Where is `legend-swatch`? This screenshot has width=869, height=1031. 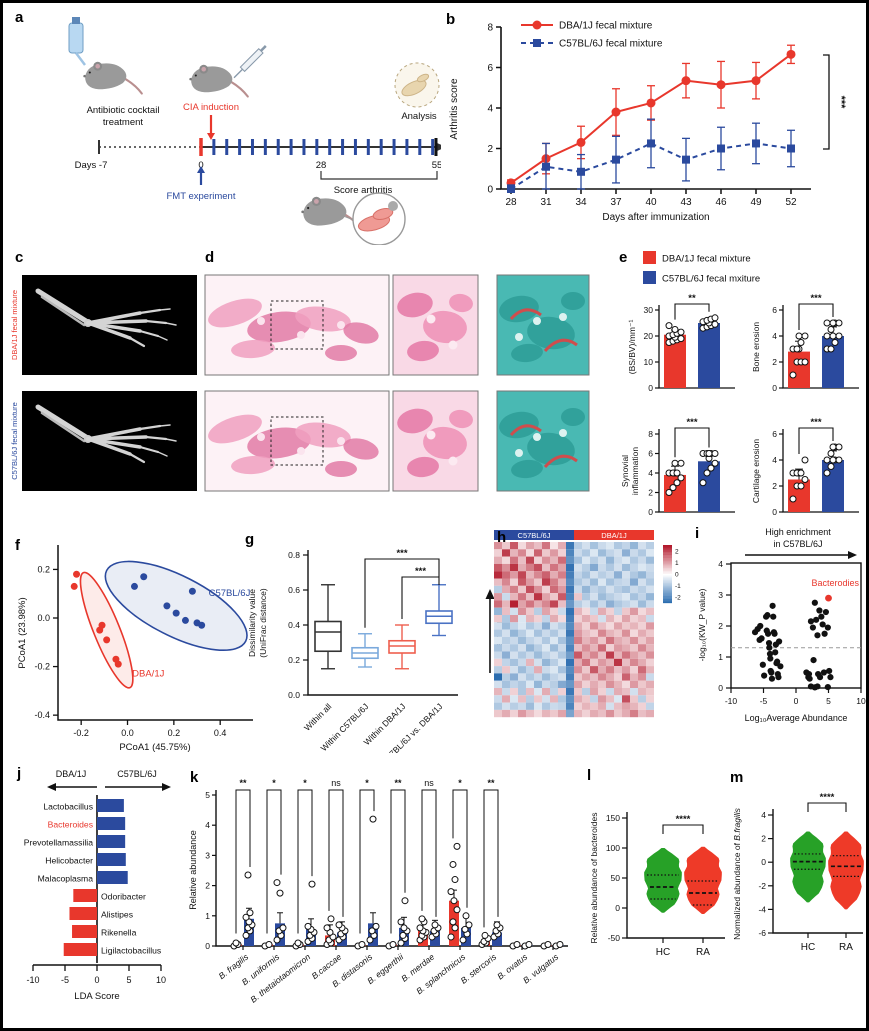 legend-swatch is located at coordinates (649, 257).